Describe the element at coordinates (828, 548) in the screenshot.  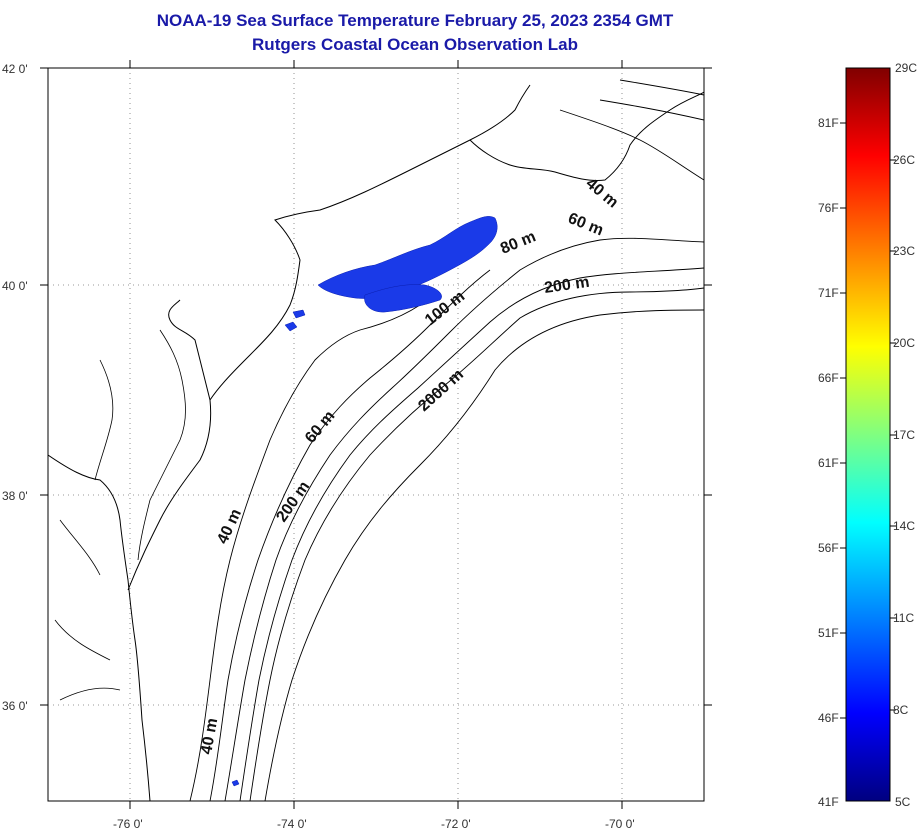
I see `colorbar-fahrenheit-label: 56F` at that location.